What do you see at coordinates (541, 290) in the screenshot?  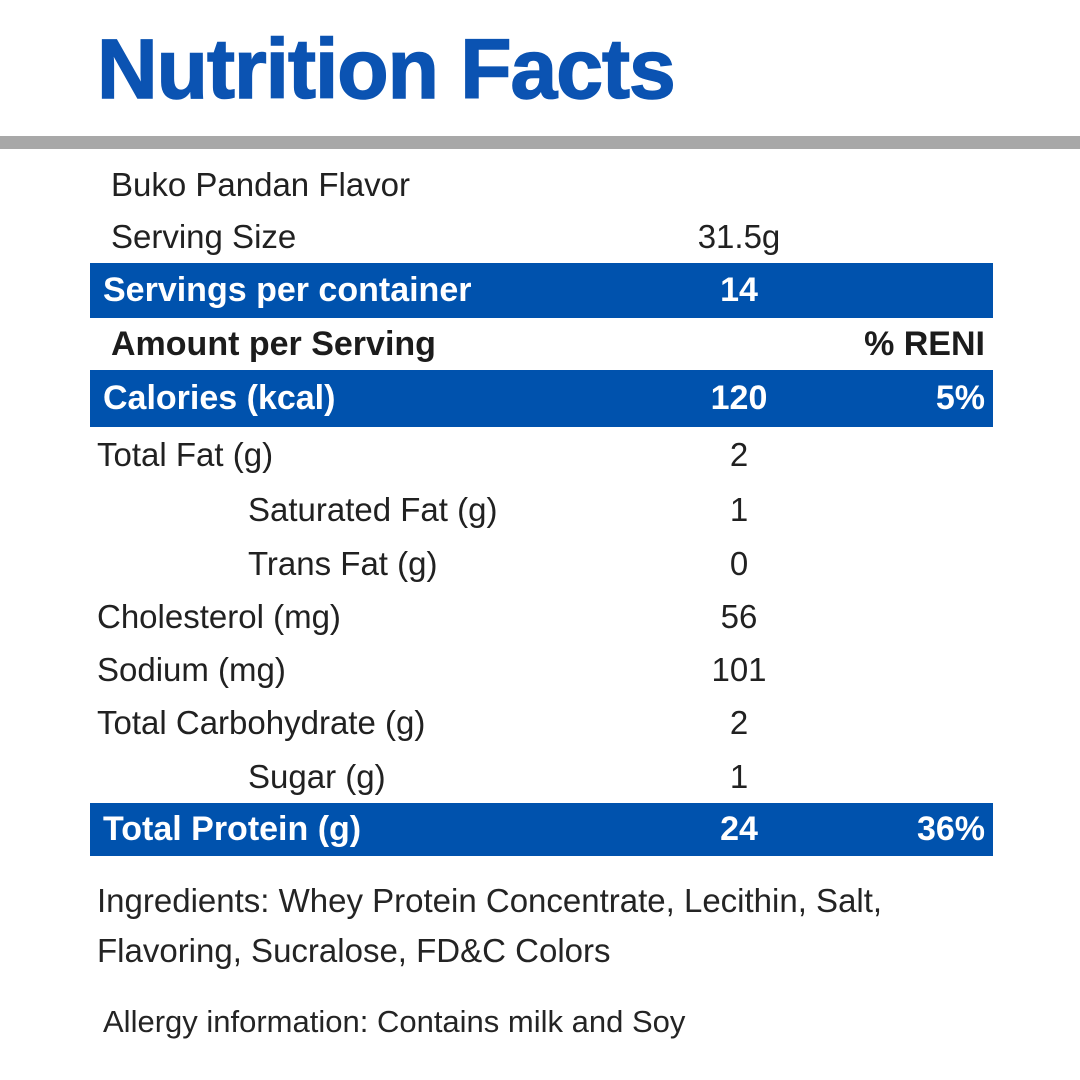 I see `servings-per-container-row: Servings per container 14` at bounding box center [541, 290].